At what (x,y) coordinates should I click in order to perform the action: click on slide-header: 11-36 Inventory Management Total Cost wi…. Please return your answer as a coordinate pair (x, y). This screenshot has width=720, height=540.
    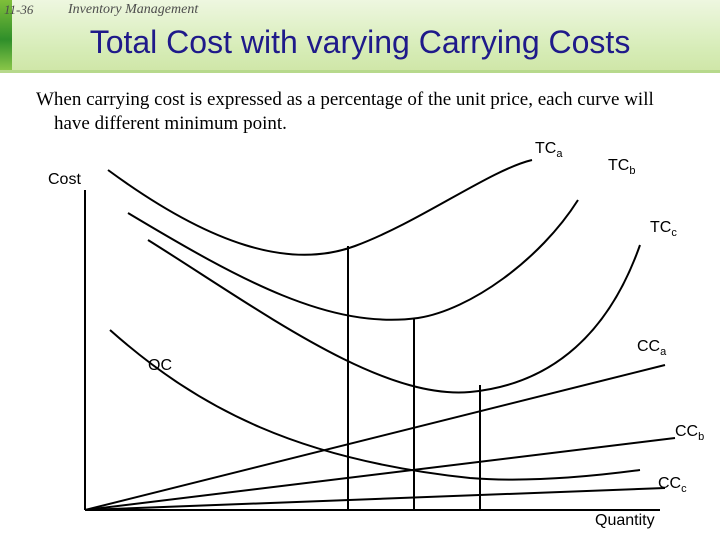
    Looking at the image, I should click on (360, 36).